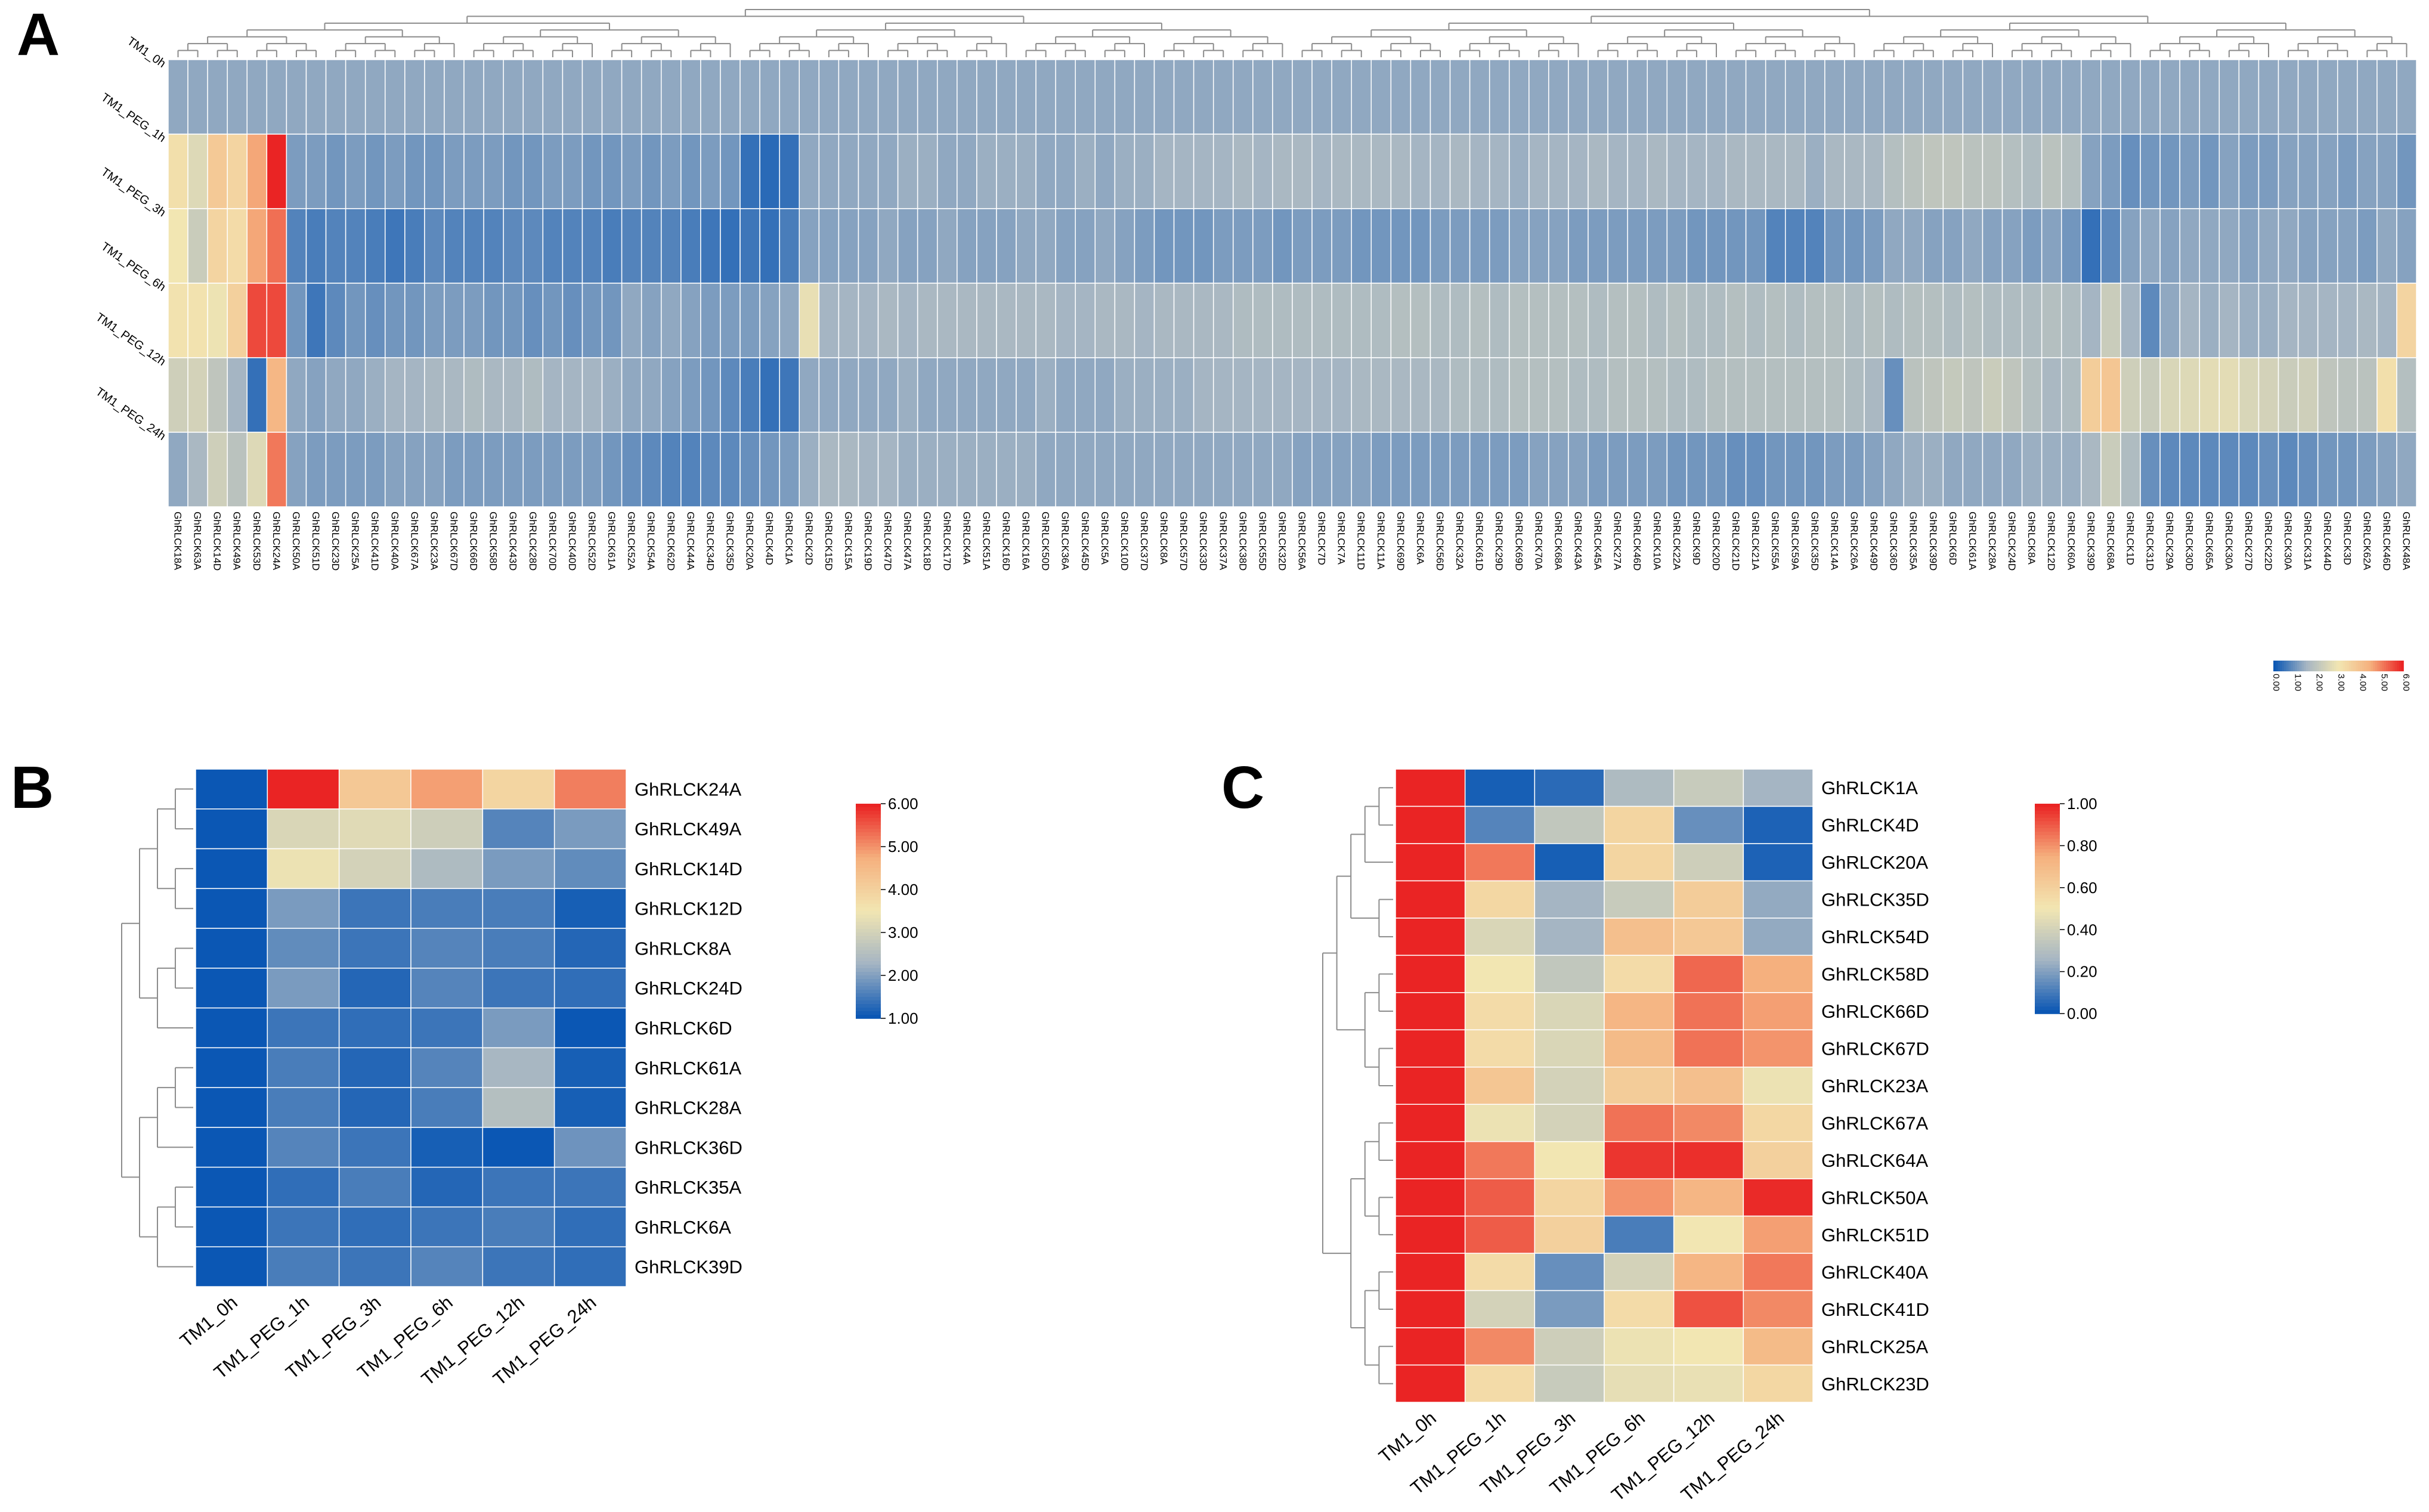 The height and width of the screenshot is (1512, 2429). What do you see at coordinates (1164, 246) in the screenshot?
I see `heatmap-cell-0-r2-c50` at bounding box center [1164, 246].